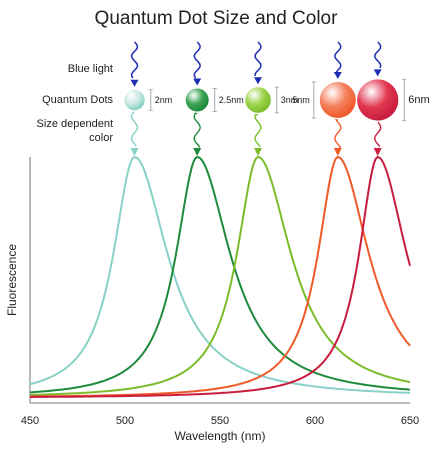 This screenshot has width=432, height=449. Describe the element at coordinates (315, 421) in the screenshot. I see `x-tick-label: 600` at that location.